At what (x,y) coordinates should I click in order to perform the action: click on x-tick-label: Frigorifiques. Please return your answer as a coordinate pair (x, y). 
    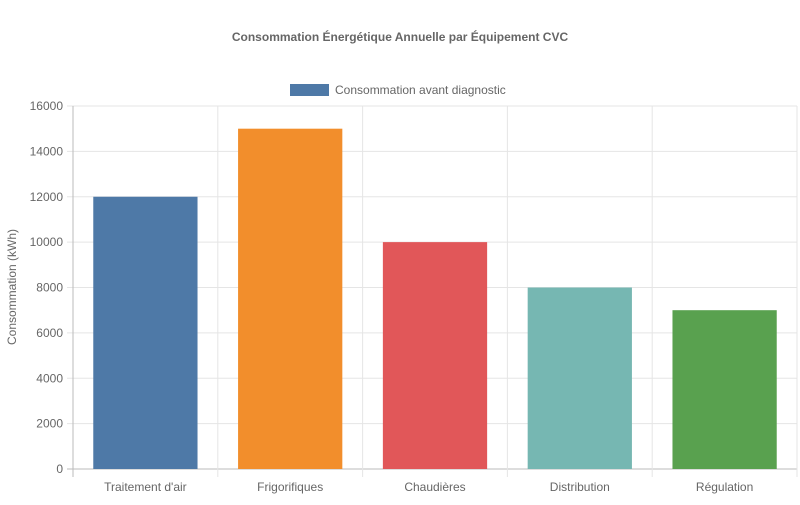
    Looking at the image, I should click on (290, 487).